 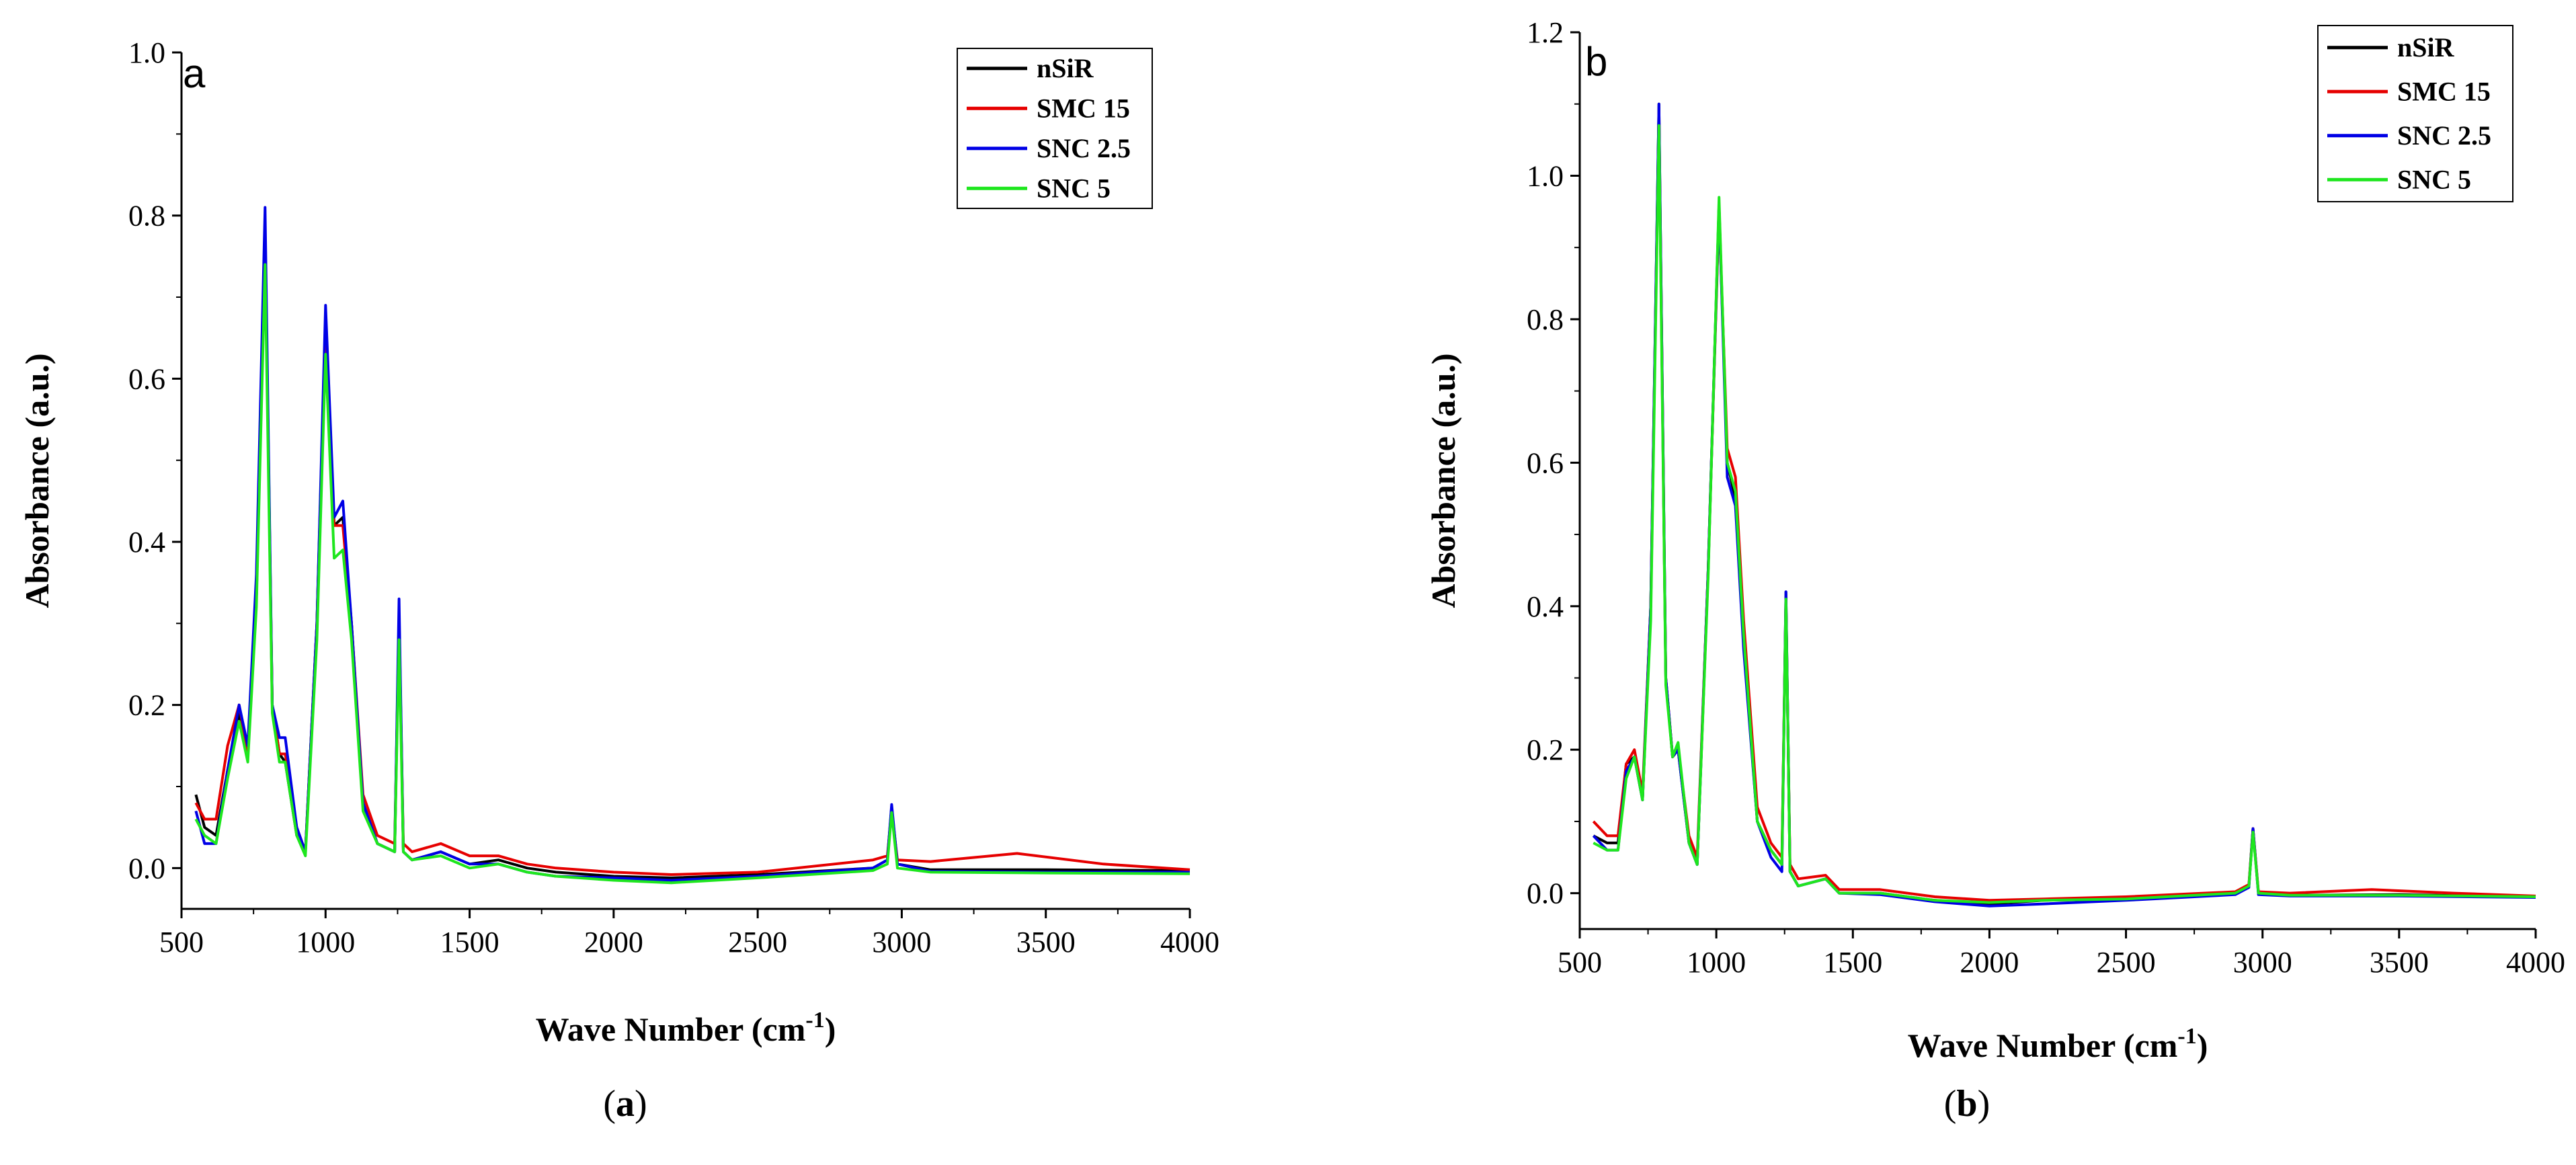 What do you see at coordinates (2043, 1045) in the screenshot?
I see `x-axis-title-main-b: Wave Number (cm` at bounding box center [2043, 1045].